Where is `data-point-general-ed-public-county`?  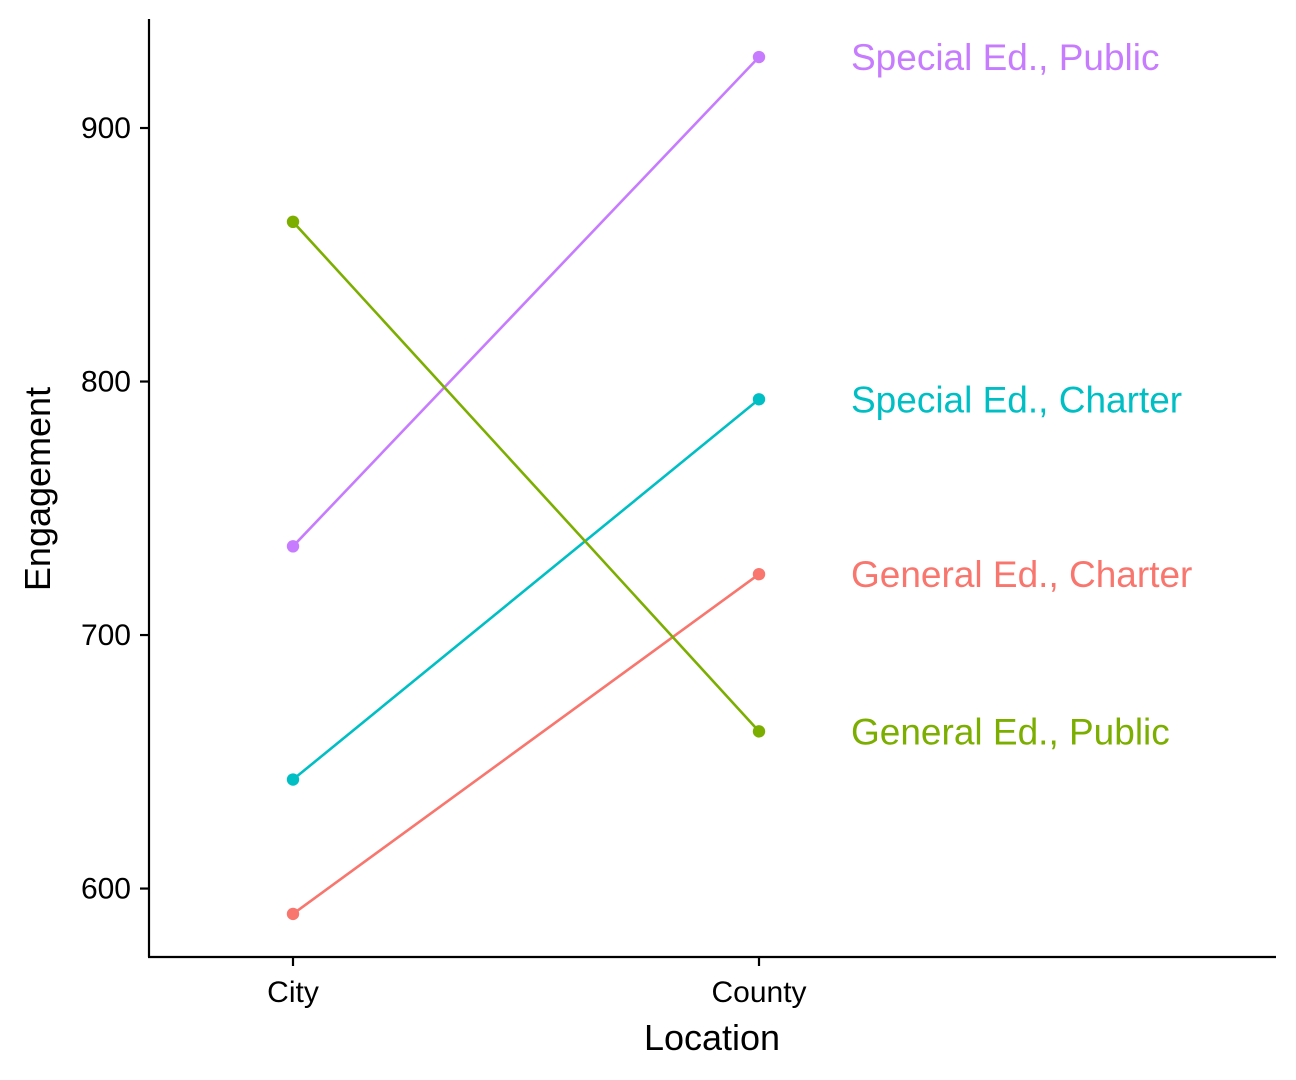
data-point-general-ed-public-county is located at coordinates (759, 731).